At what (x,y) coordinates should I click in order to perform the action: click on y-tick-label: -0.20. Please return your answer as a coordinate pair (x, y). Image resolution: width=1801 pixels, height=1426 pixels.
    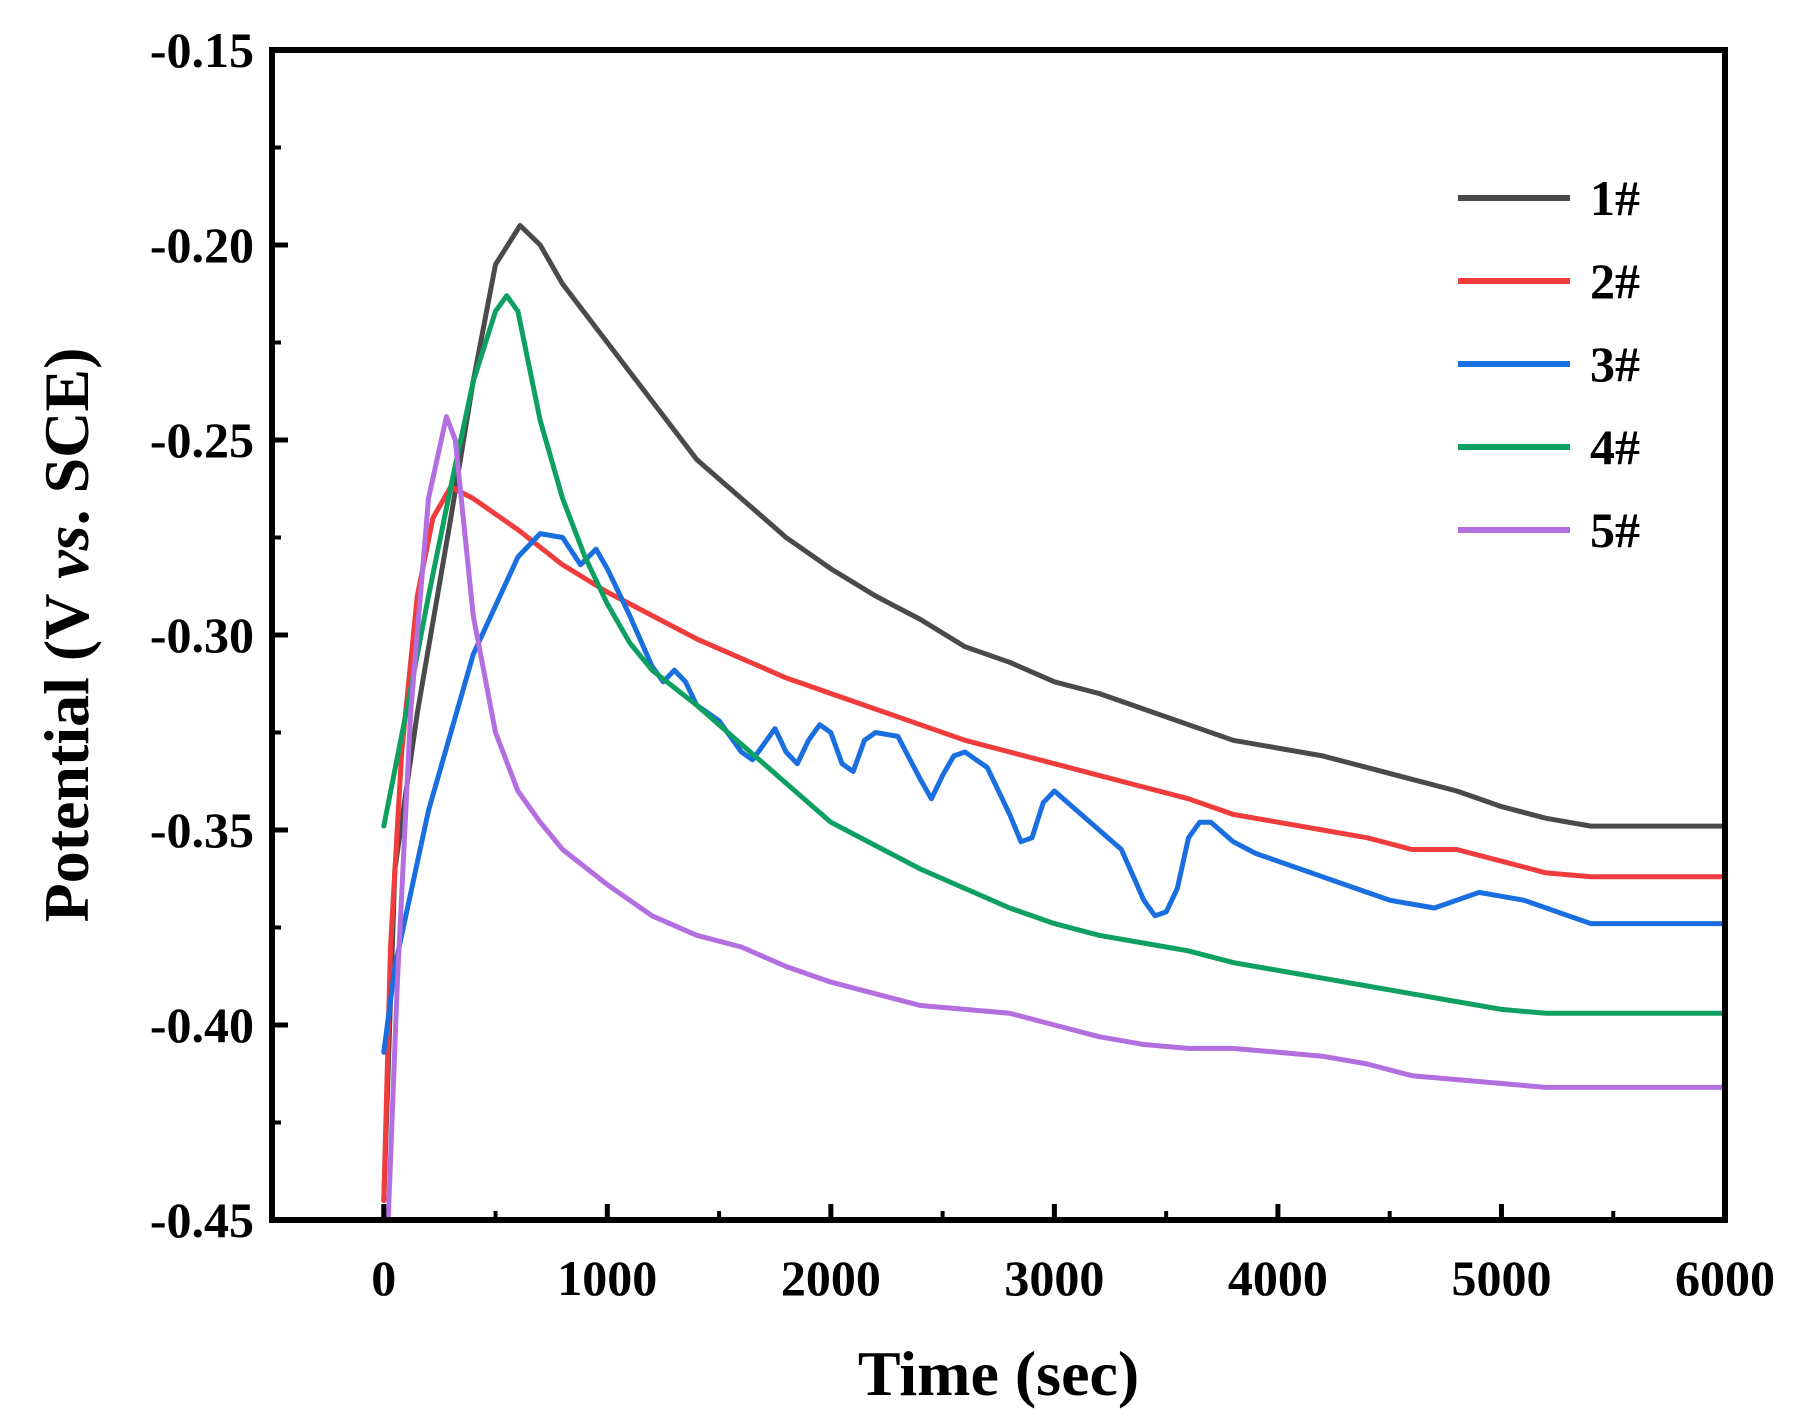
    Looking at the image, I should click on (202, 245).